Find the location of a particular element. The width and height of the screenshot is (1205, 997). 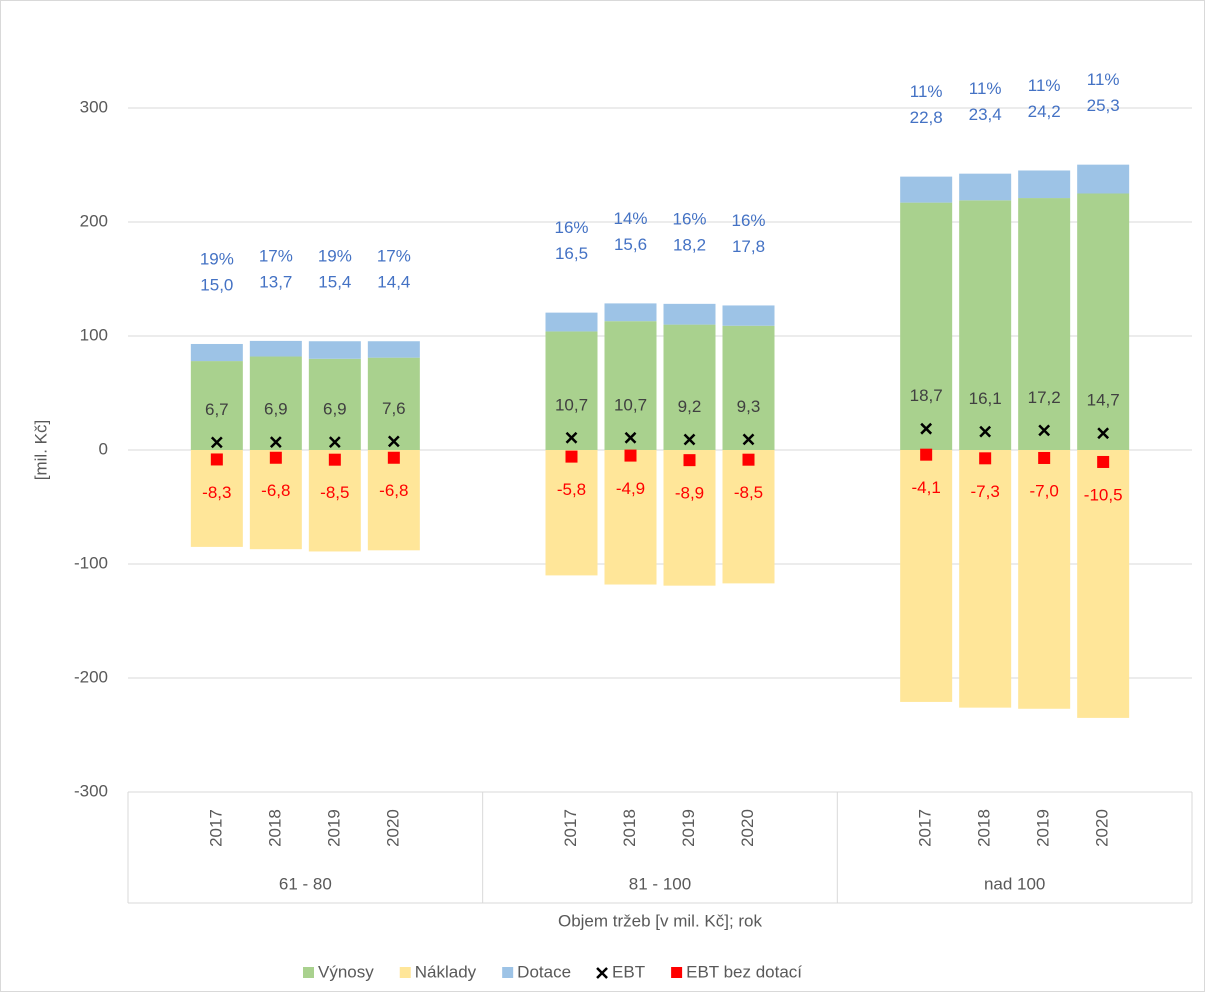

data-label: 7,6 is located at coordinates (394, 408).